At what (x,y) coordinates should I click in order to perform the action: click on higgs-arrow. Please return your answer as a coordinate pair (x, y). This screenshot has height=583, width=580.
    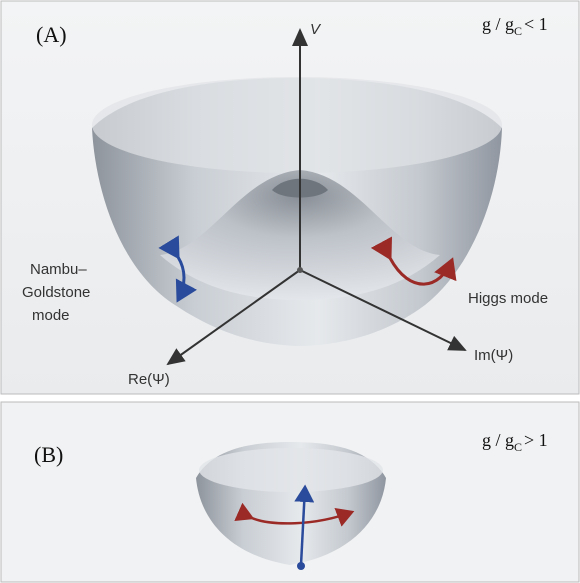
    Looking at the image, I should click on (413, 261).